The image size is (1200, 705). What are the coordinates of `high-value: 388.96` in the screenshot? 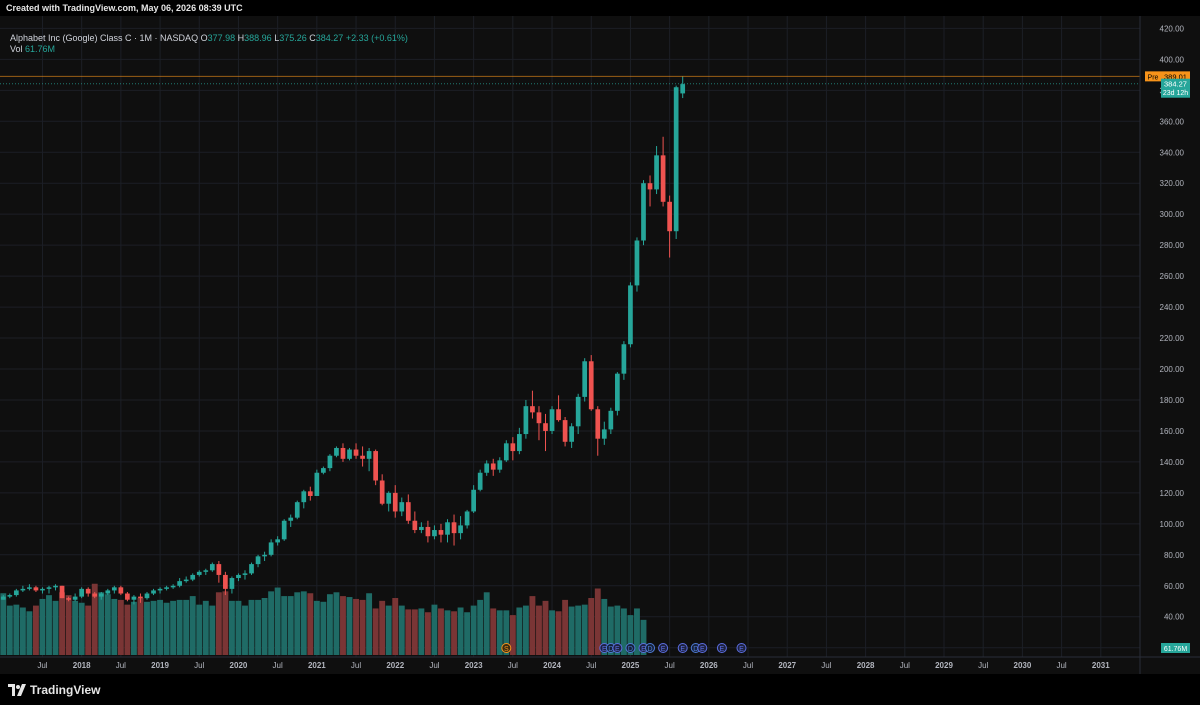 It's located at (258, 38).